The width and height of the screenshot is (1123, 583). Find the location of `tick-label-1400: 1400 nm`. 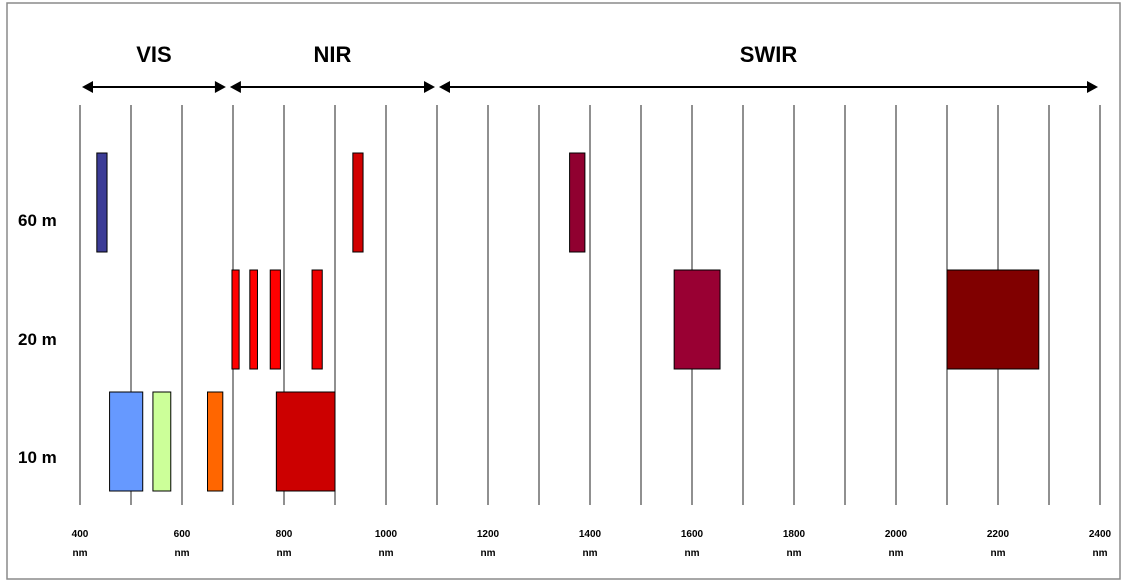

tick-label-1400: 1400 nm is located at coordinates (590, 544).